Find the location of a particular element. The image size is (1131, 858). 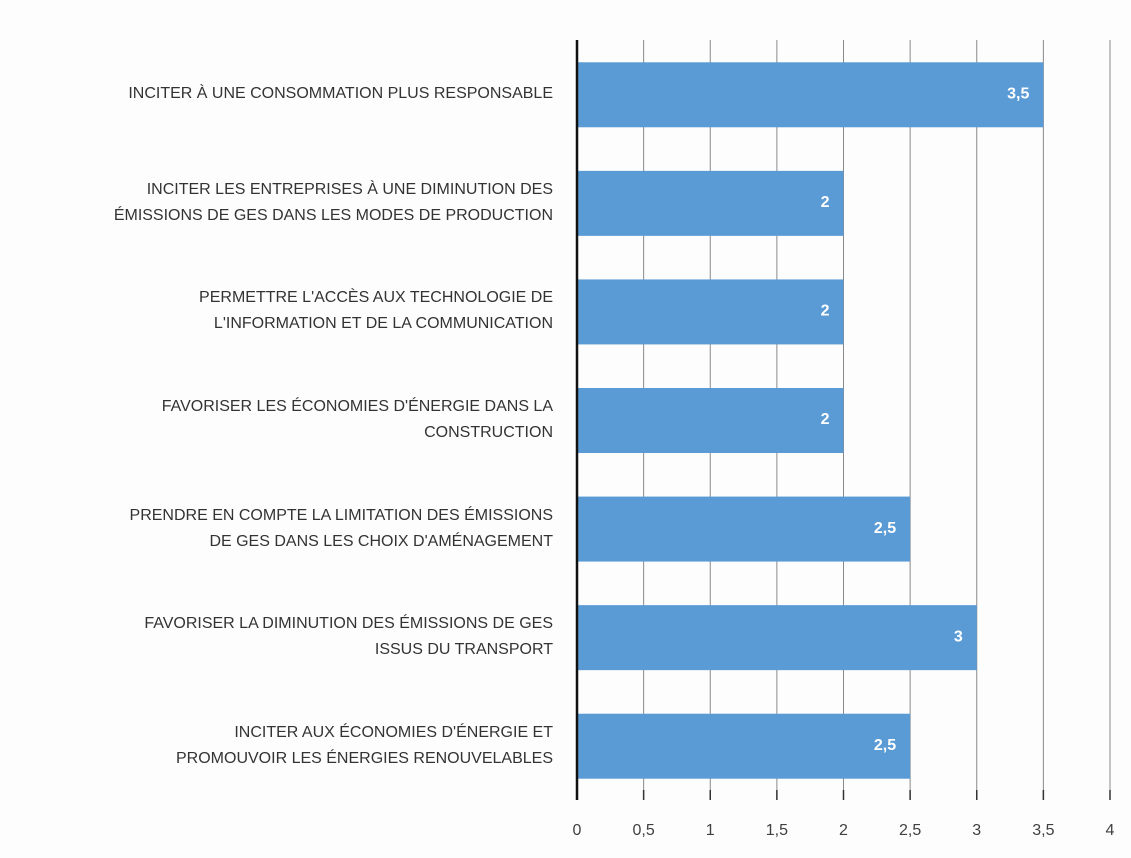

x-tick-label: 3 is located at coordinates (976, 830).